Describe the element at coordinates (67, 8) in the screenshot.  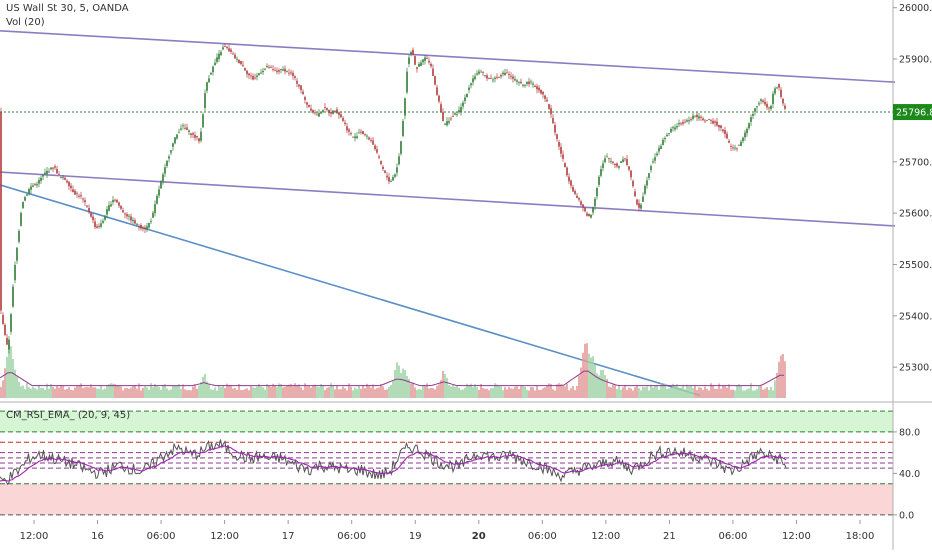
I see `symbol-legend: US Wall St 30, 5, OANDA` at that location.